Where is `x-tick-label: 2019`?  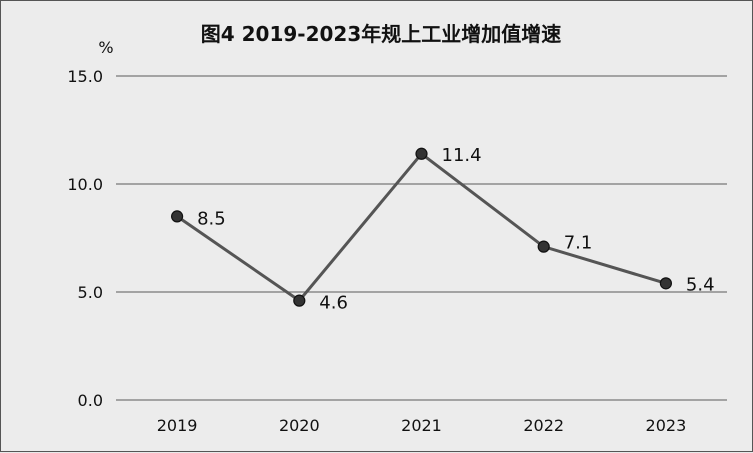 x-tick-label: 2019 is located at coordinates (177, 425).